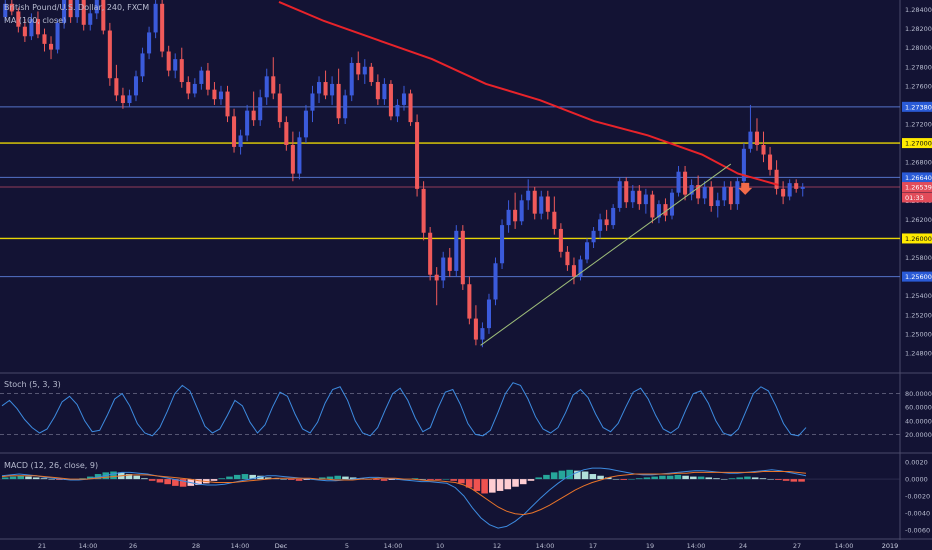  Describe the element at coordinates (916, 480) in the screenshot. I see `macd-y-tick: 0.0000` at that location.